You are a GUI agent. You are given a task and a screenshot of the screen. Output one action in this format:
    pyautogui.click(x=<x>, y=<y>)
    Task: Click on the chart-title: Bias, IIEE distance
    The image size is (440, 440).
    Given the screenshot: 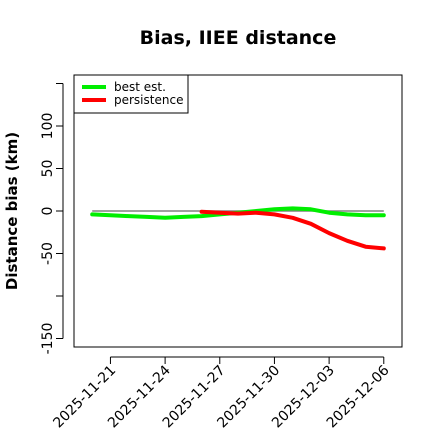 What is the action you would take?
    pyautogui.click(x=238, y=38)
    